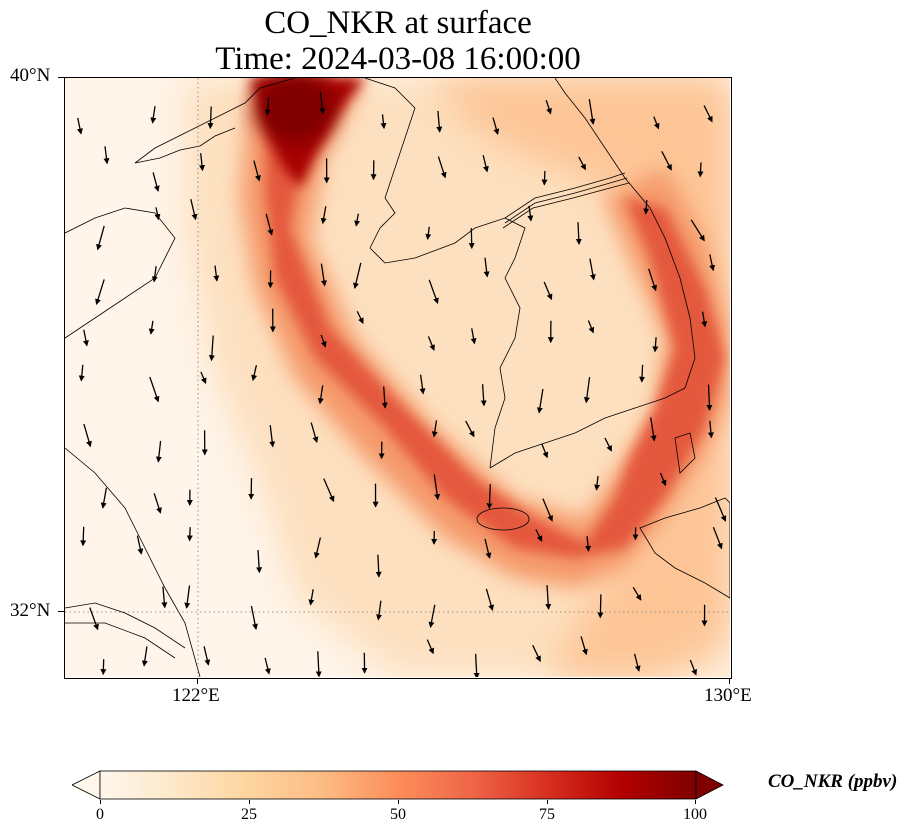 The width and height of the screenshot is (920, 836). I want to click on coastline-liaodong, so click(215, 121).